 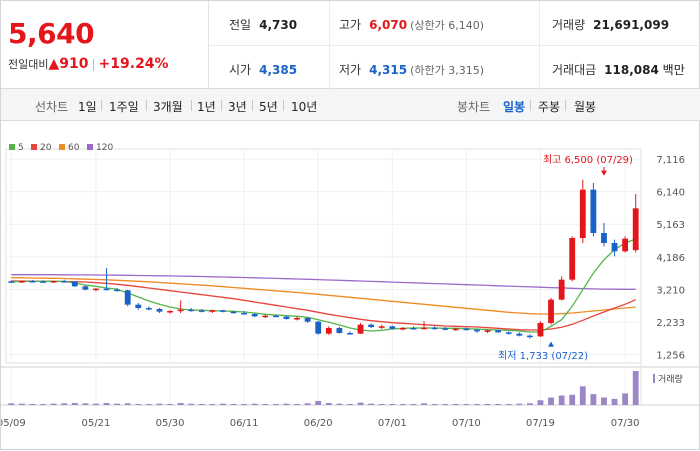 I want to click on amount-value: 118,084, so click(x=631, y=70).